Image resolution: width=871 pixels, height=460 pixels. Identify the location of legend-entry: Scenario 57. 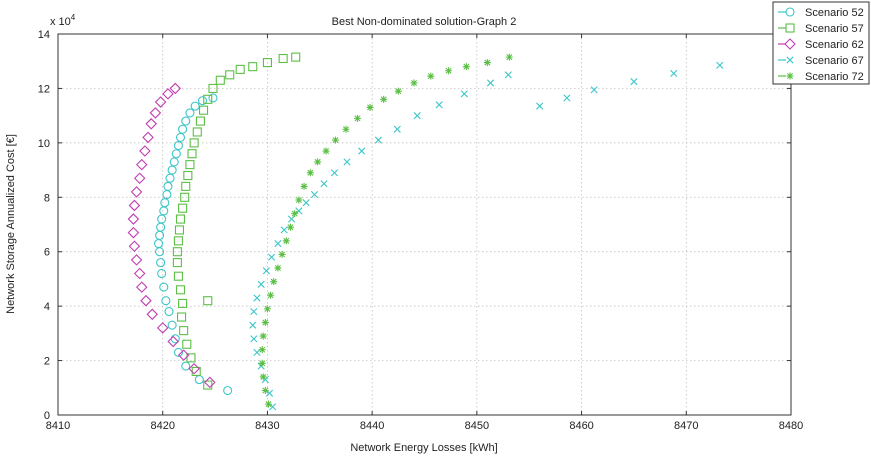
(821, 29).